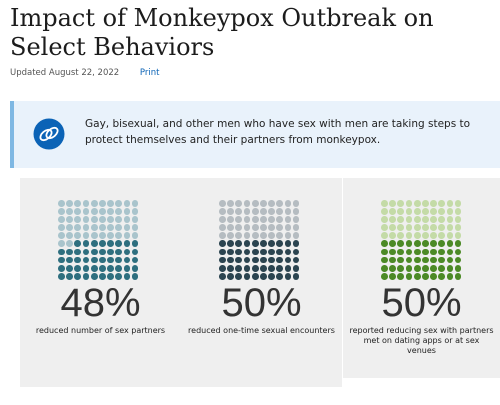  What do you see at coordinates (261, 330) in the screenshot?
I see `stat-caption: reduced one-time sexual encounters` at bounding box center [261, 330].